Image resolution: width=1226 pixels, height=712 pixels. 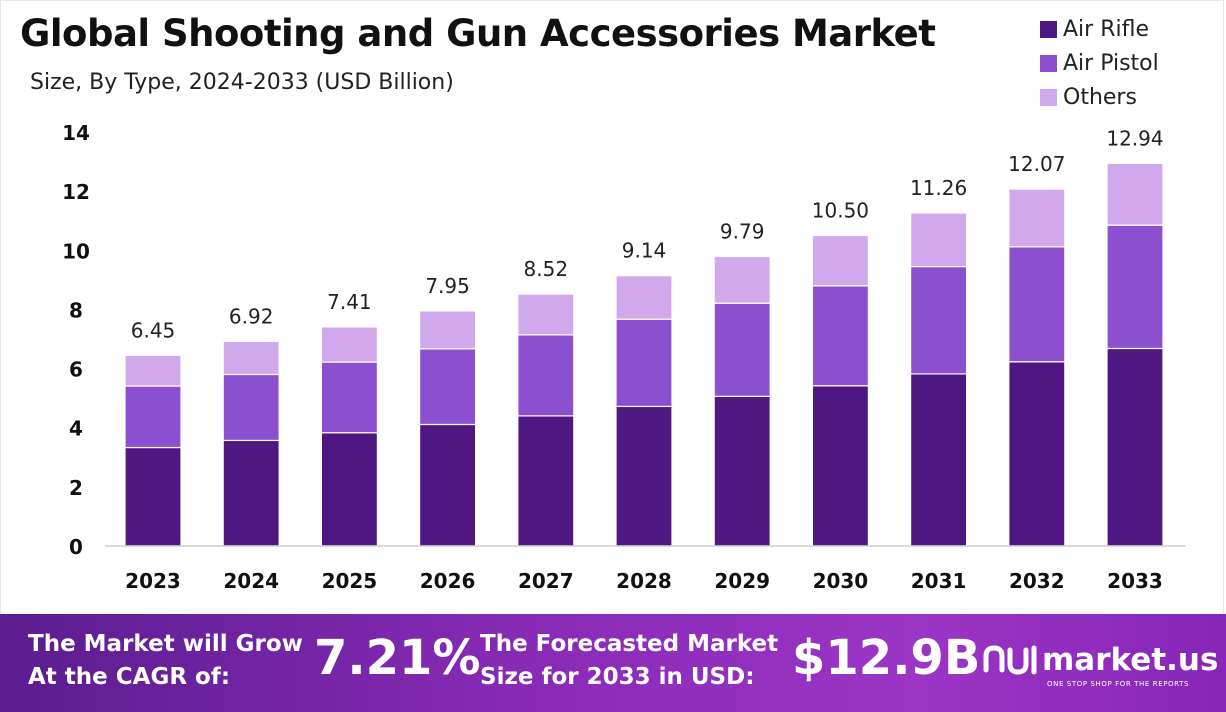 I want to click on legend-swatch-air-rifle, so click(x=1048, y=29).